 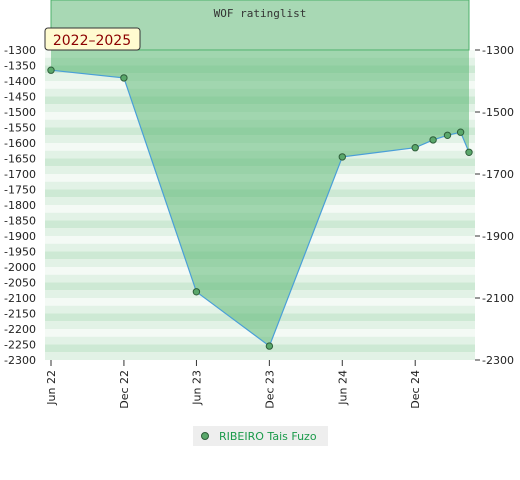 I want to click on x-tick-label: Jun 23, so click(x=196, y=388).